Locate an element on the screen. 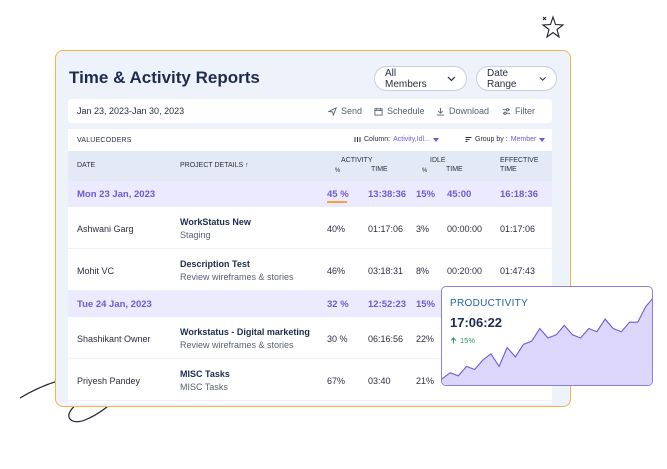  org-name: VALUECODERS is located at coordinates (104, 140).